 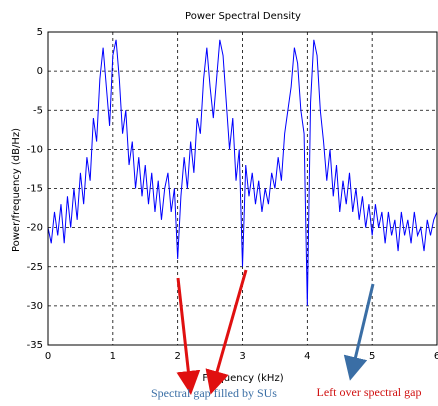 I want to click on x-tick-label: 1, so click(x=113, y=356).